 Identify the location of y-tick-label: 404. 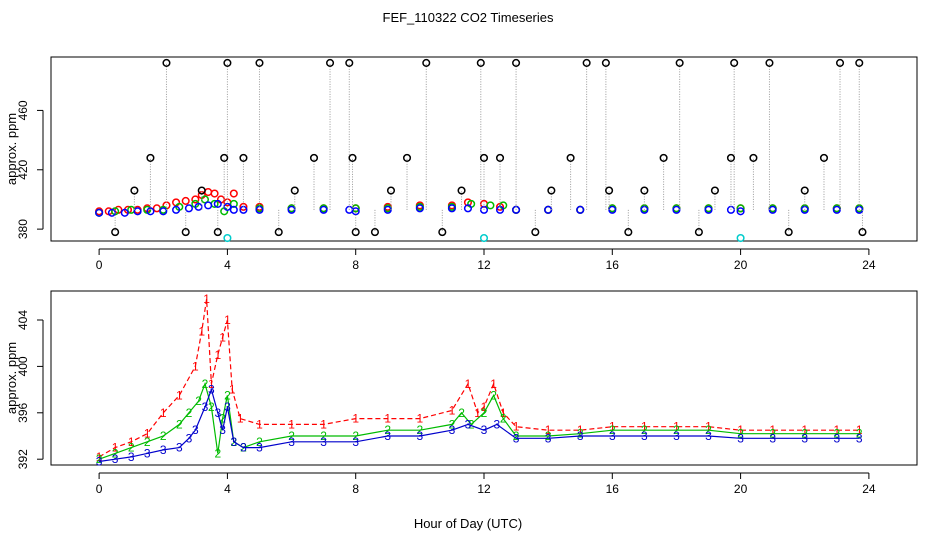
(23, 320).